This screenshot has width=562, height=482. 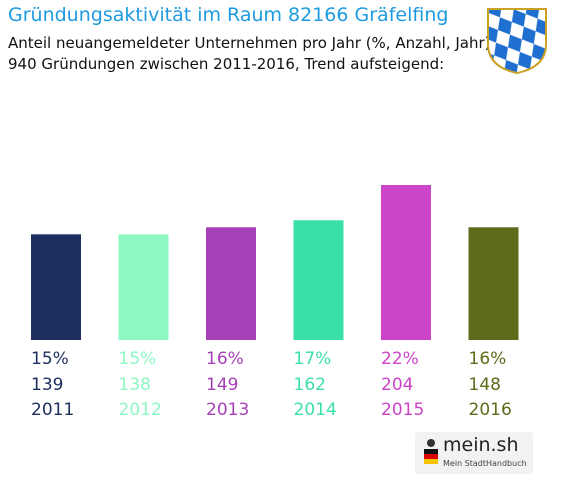 What do you see at coordinates (52, 410) in the screenshot?
I see `year-label-2011: 2011` at bounding box center [52, 410].